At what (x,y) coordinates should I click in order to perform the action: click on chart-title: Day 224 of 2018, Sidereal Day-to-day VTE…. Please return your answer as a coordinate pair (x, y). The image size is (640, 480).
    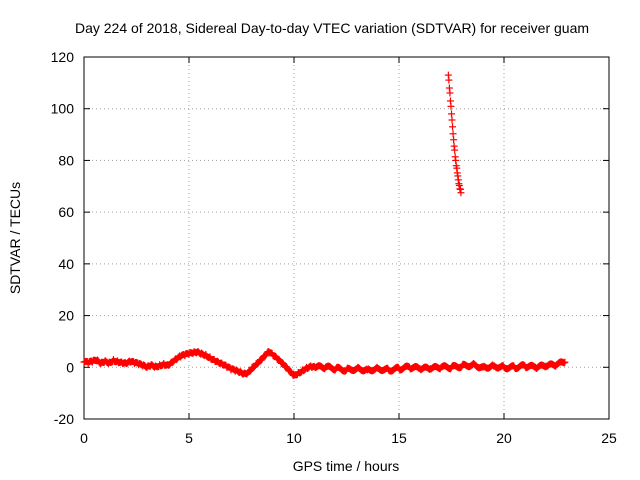
    Looking at the image, I should click on (332, 28).